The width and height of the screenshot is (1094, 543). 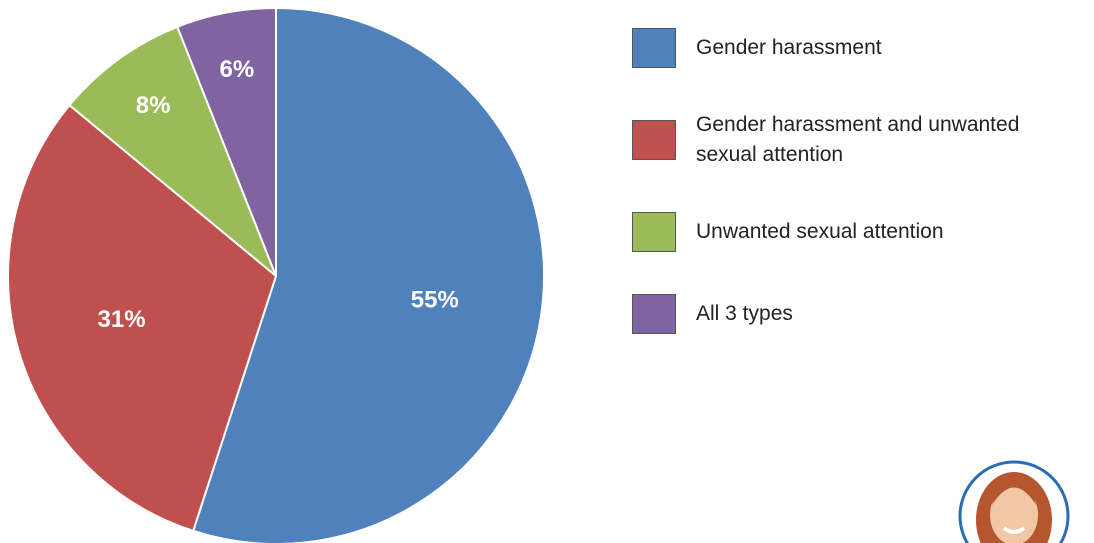 I want to click on slice-label: 31%, so click(x=122, y=319).